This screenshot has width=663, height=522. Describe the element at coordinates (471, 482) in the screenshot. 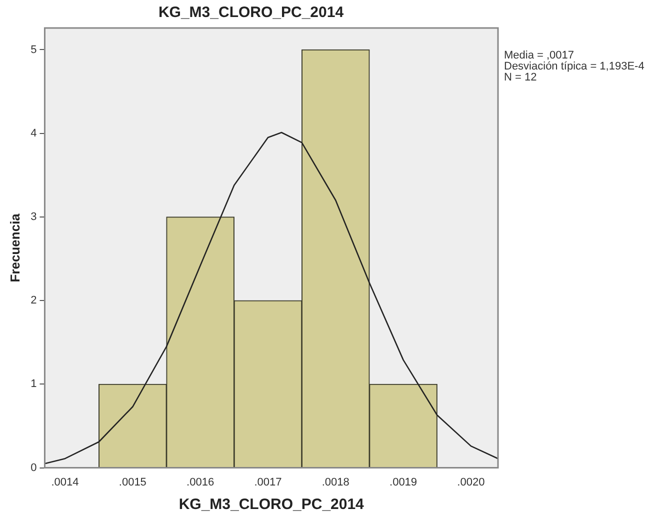

I see `x-tick-label: .0020` at that location.